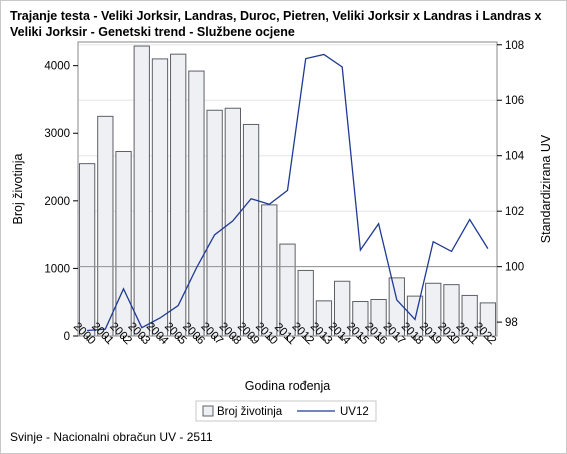 Image resolution: width=567 pixels, height=454 pixels. What do you see at coordinates (514, 212) in the screenshot?
I see `y-right-tick-label: 102` at bounding box center [514, 212].